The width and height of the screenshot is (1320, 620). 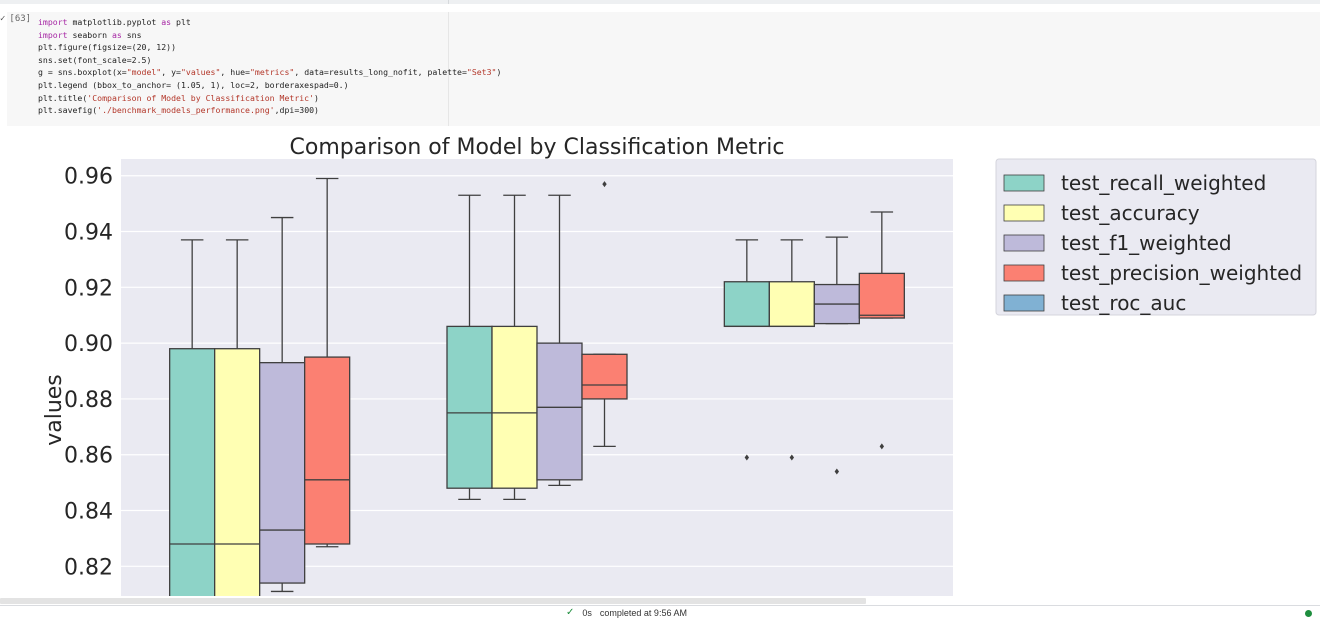 I want to click on code-column-divider, so click(x=448, y=69).